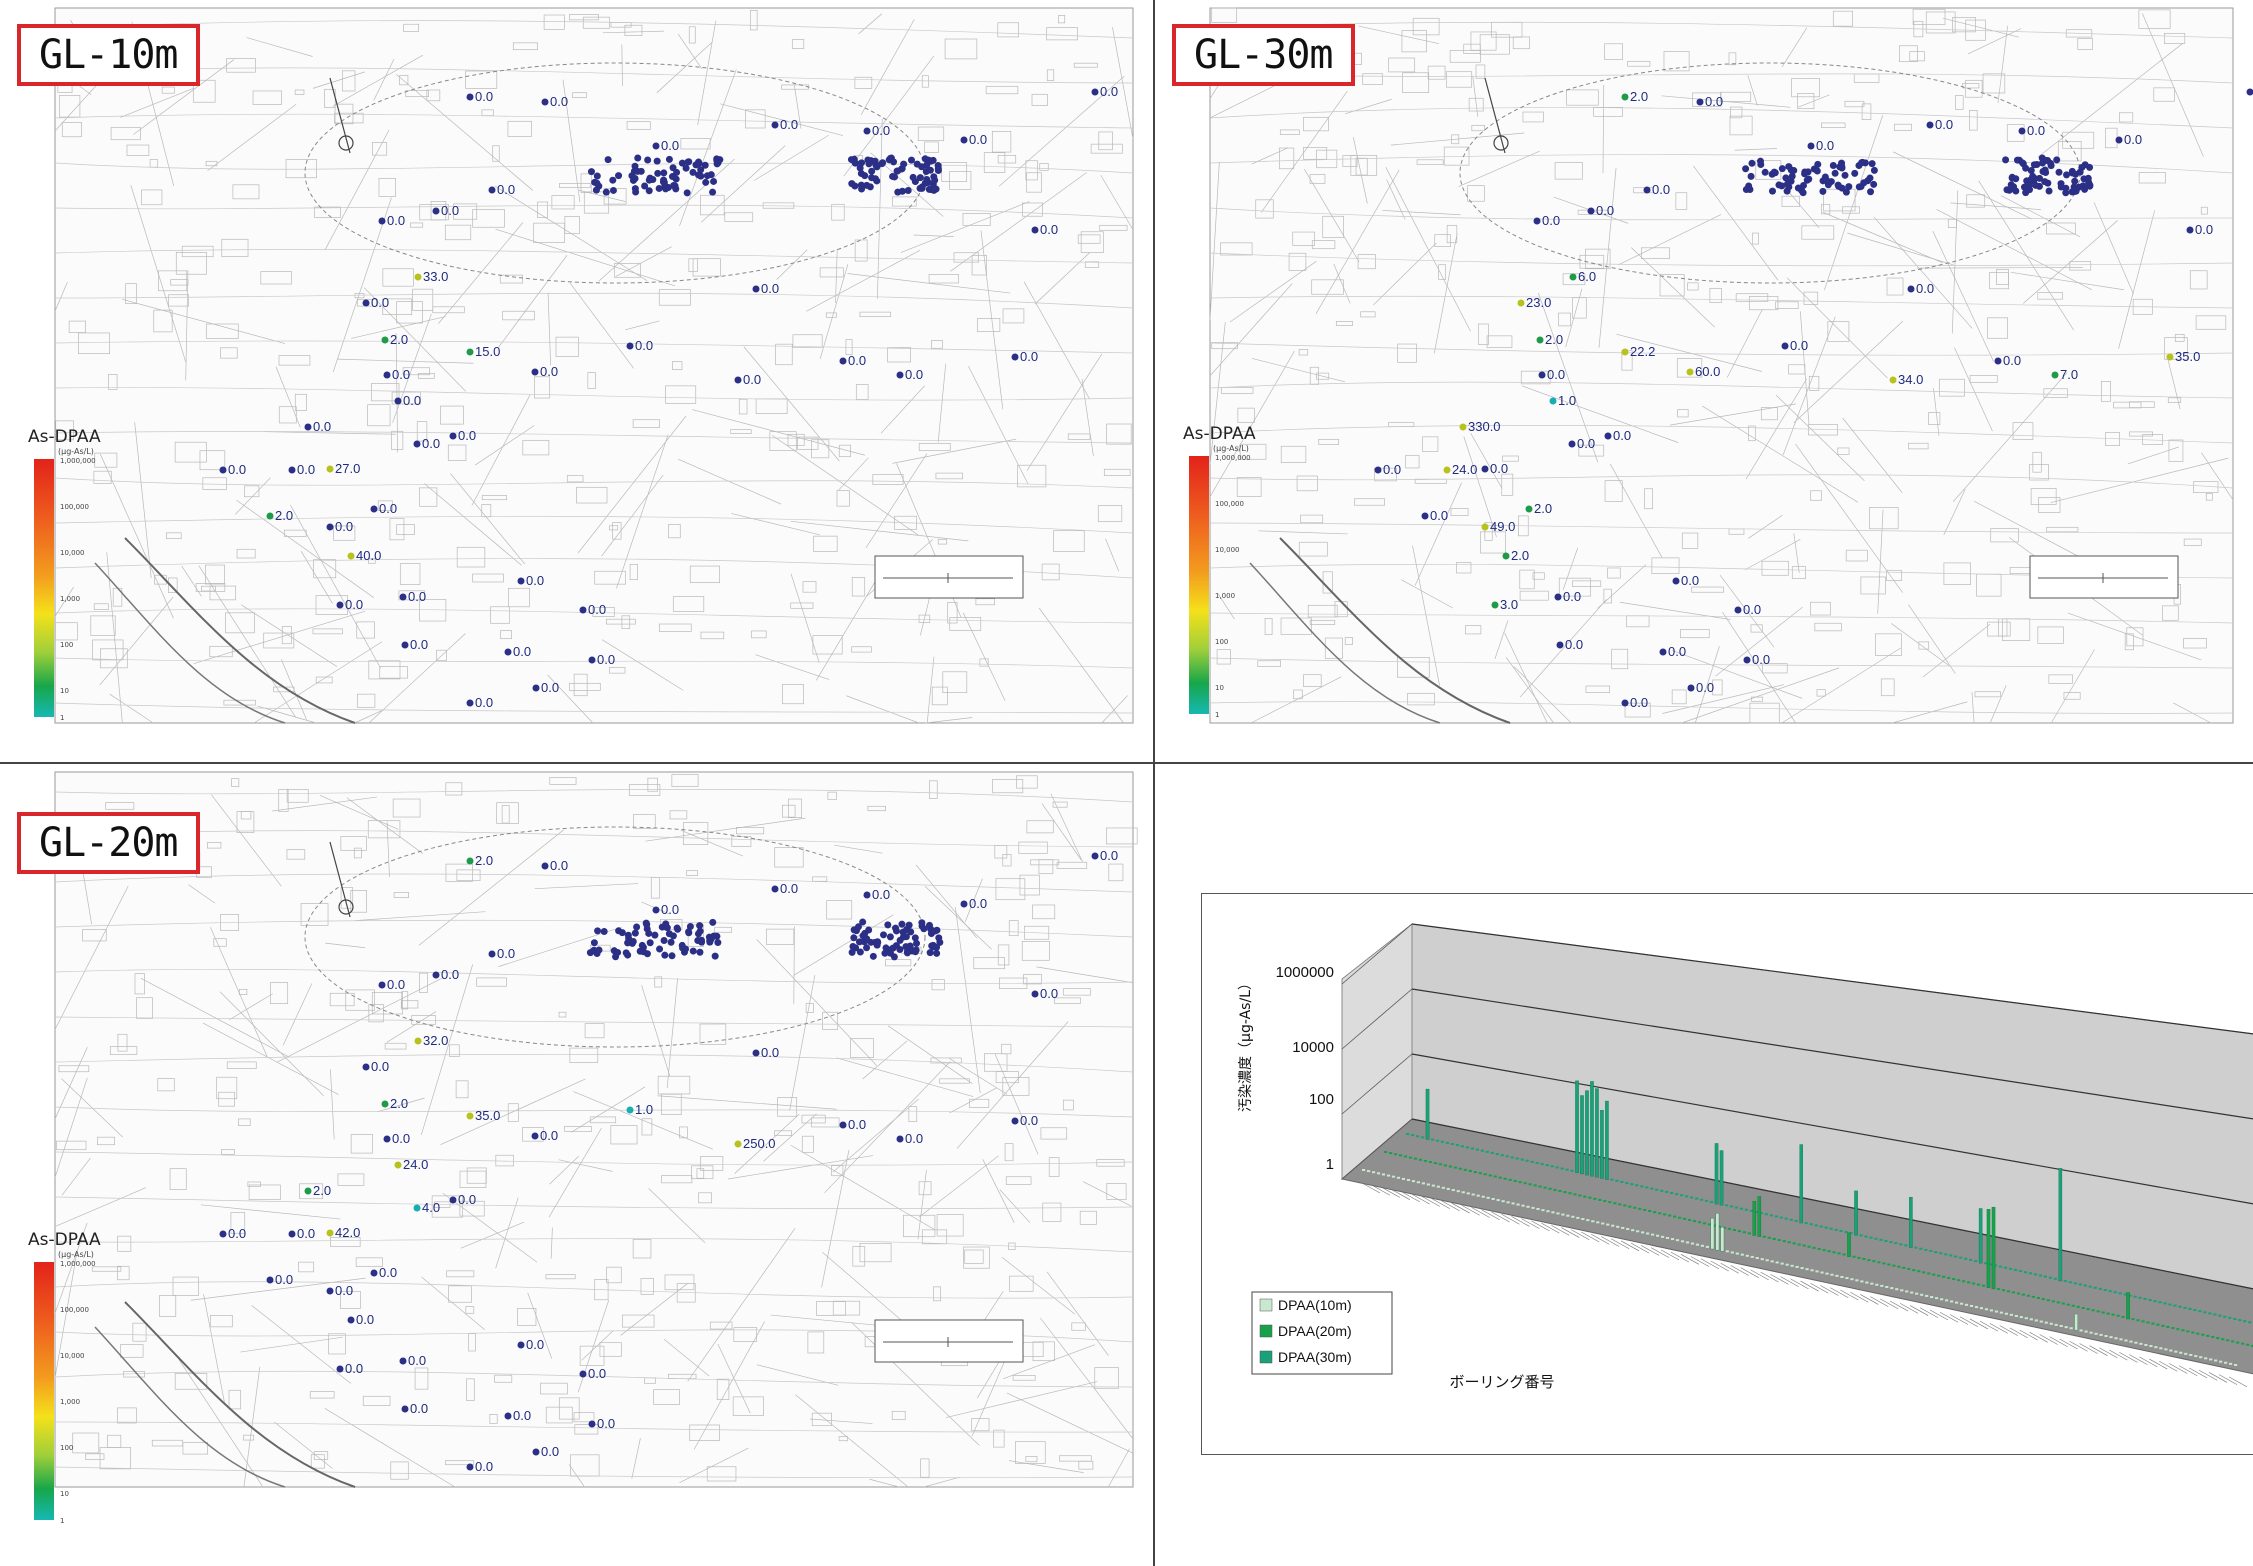 This screenshot has width=2253, height=1566. What do you see at coordinates (364, 555) in the screenshot?
I see `measurement-point: 40.0` at bounding box center [364, 555].